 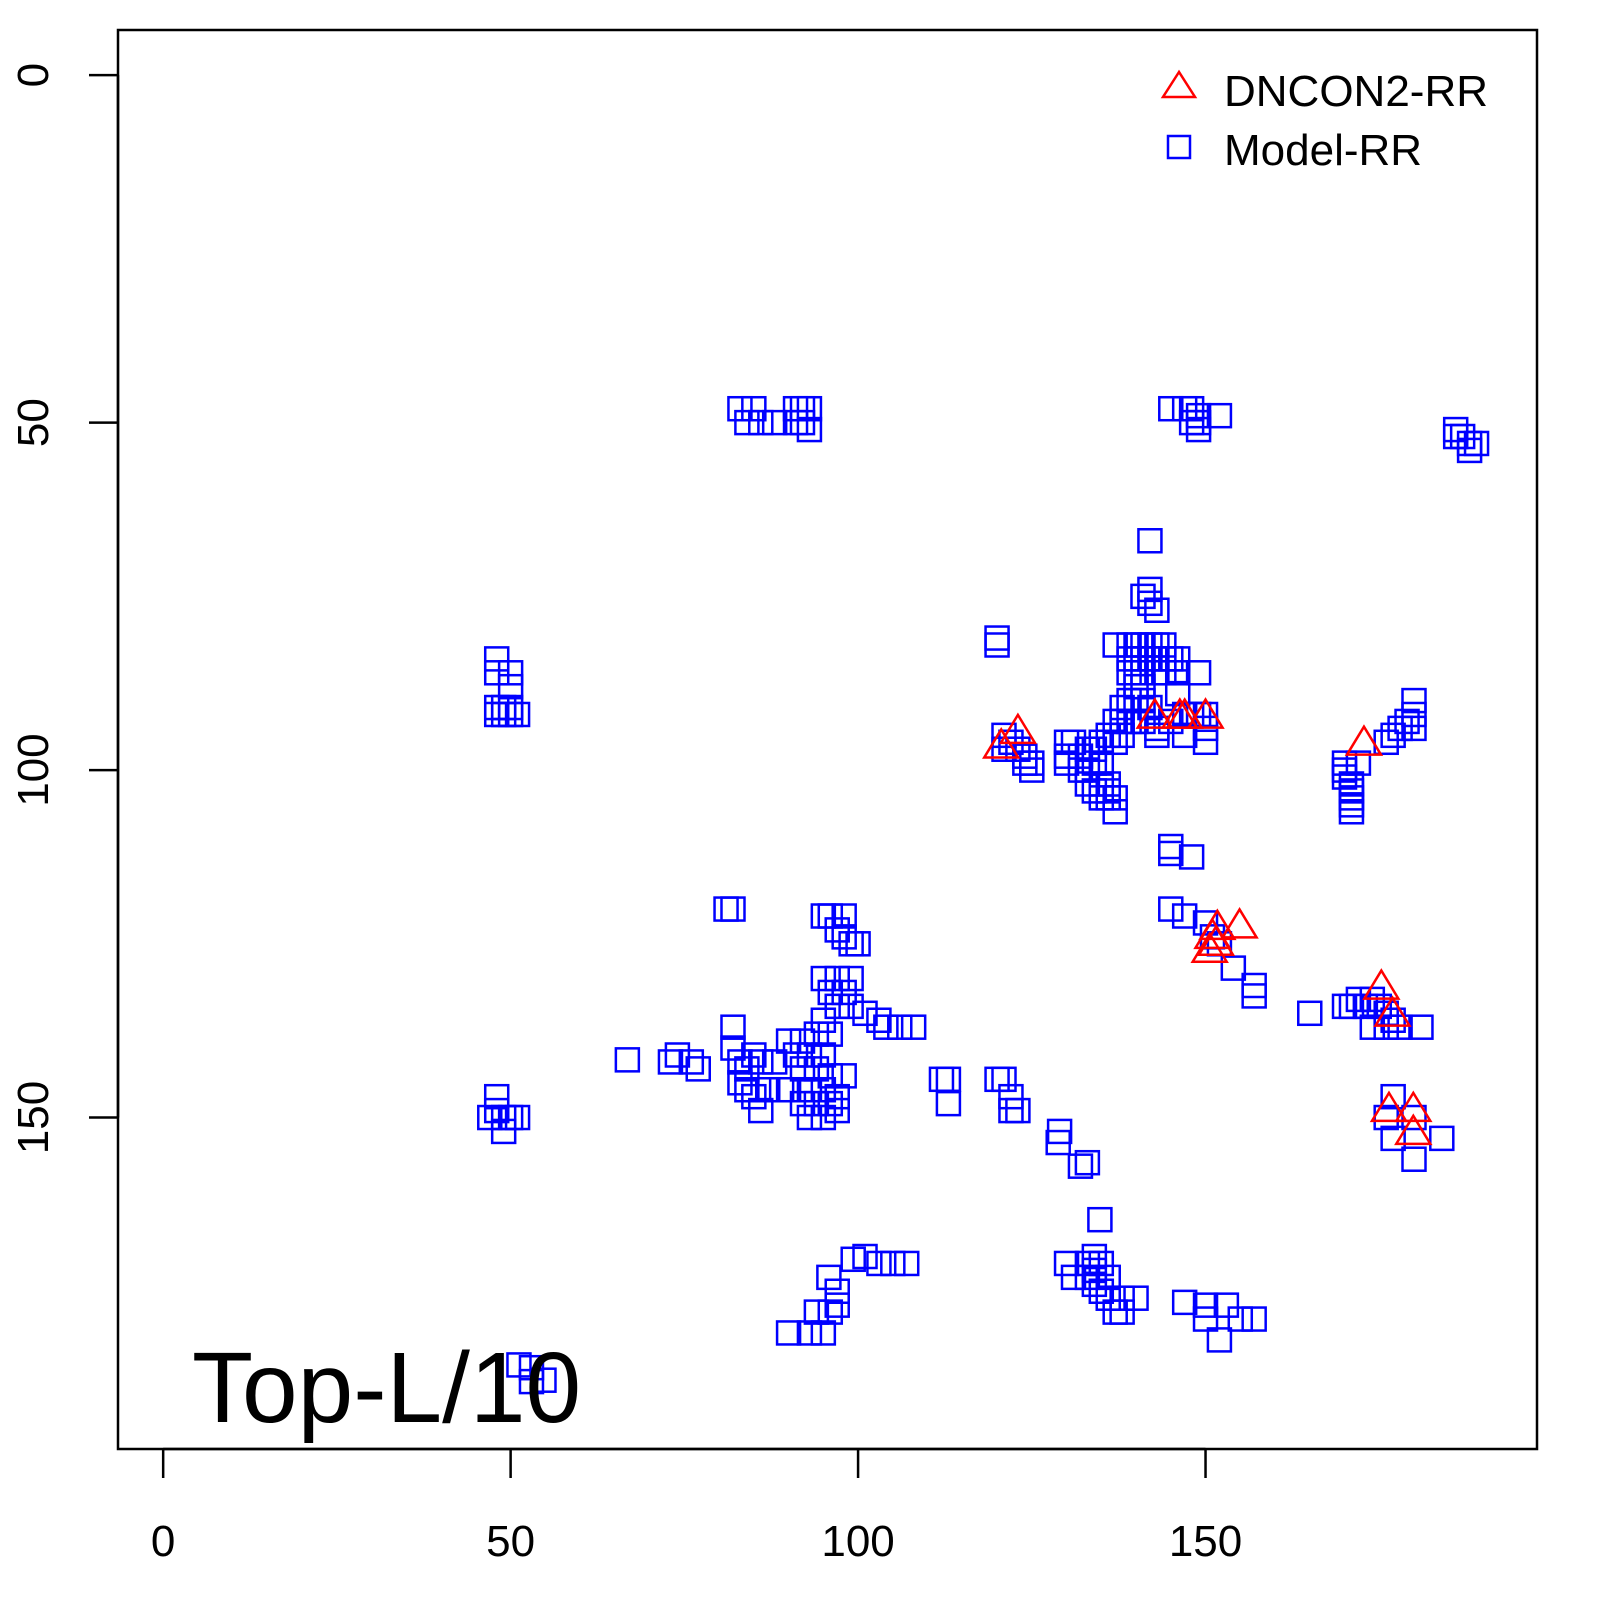 What do you see at coordinates (857, 1541) in the screenshot?
I see `x-tick-label: 100` at bounding box center [857, 1541].